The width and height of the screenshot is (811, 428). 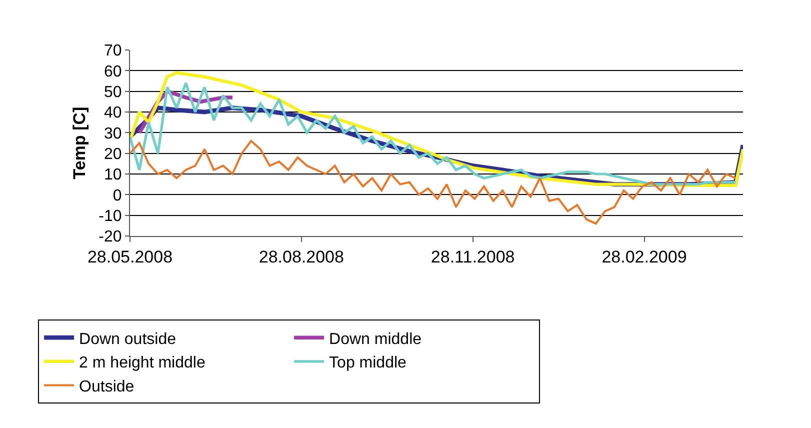 What do you see at coordinates (433, 182) in the screenshot?
I see `line-series` at bounding box center [433, 182].